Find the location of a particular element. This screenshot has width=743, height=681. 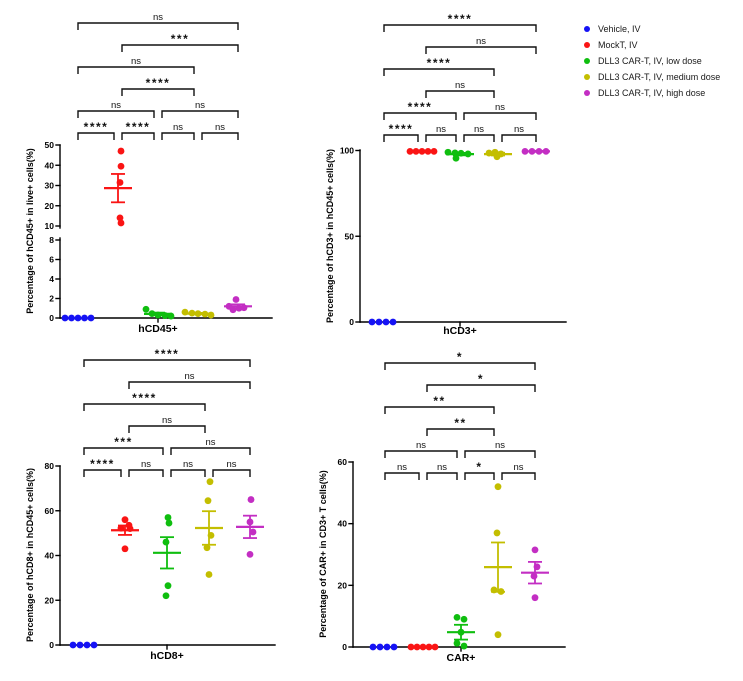

sig-label: ** is located at coordinates (460, 423).